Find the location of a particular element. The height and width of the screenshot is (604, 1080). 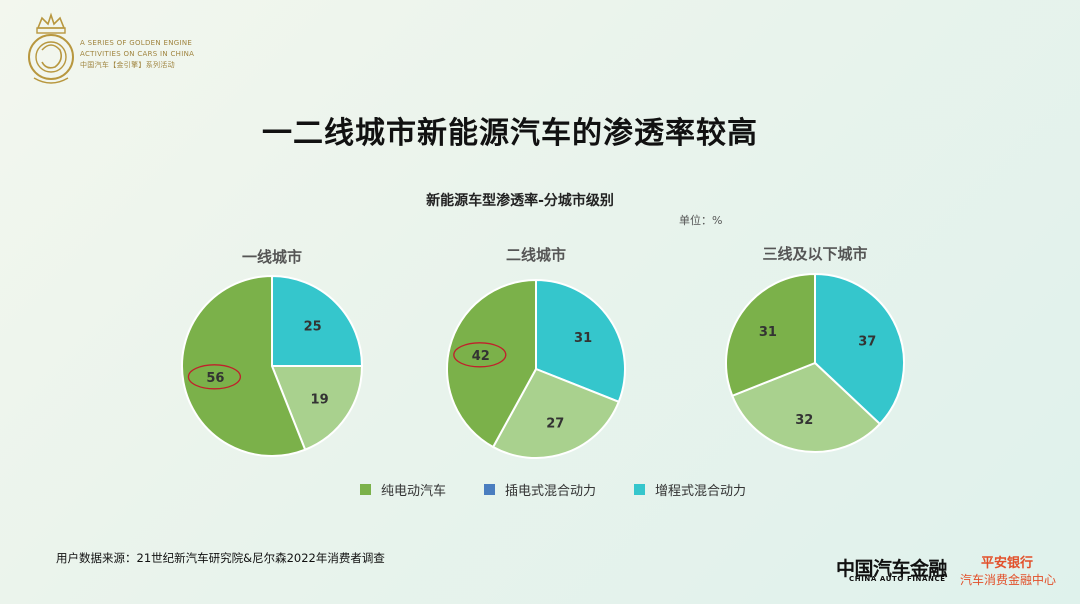

legend-label: 插电式混合动力 is located at coordinates (551, 491).